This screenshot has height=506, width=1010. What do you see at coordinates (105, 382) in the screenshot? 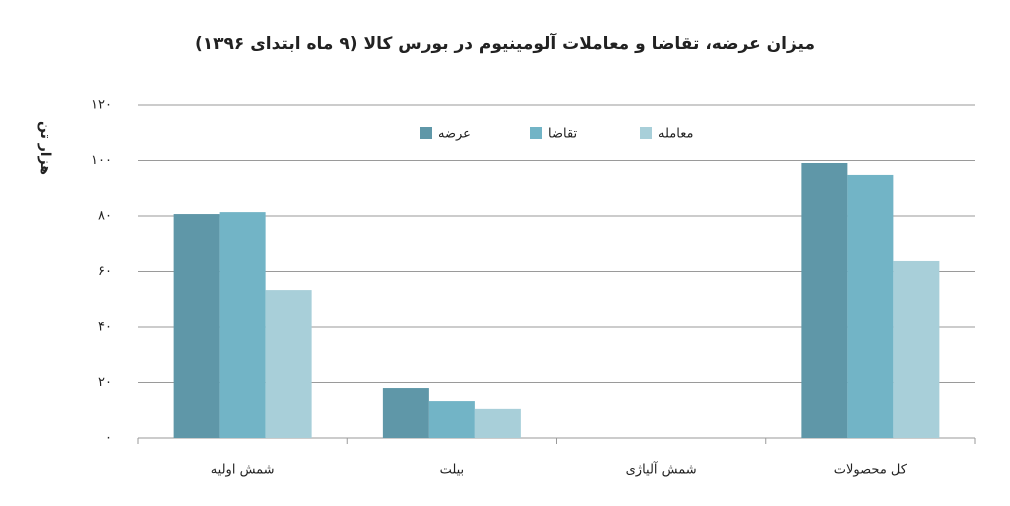
I see `y-tick-label: ۲۰` at bounding box center [105, 382].